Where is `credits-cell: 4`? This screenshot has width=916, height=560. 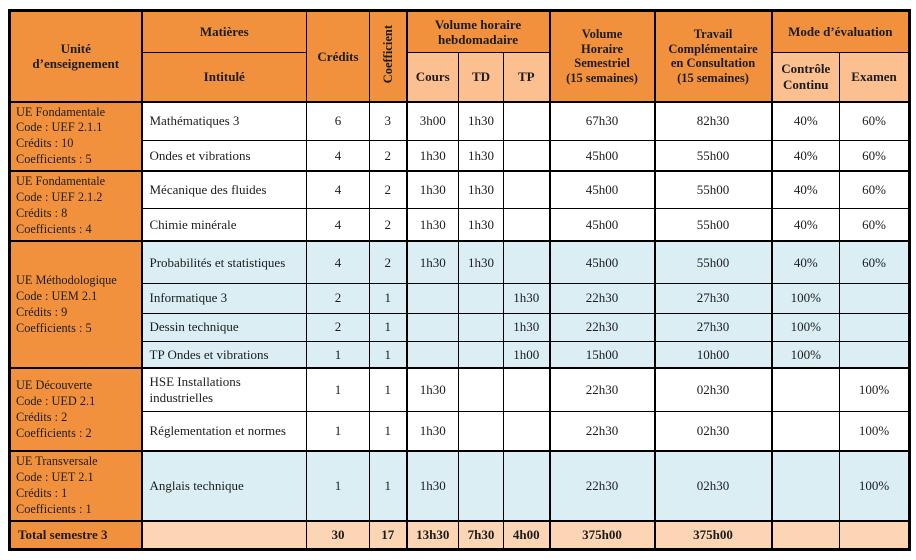 credits-cell: 4 is located at coordinates (338, 262).